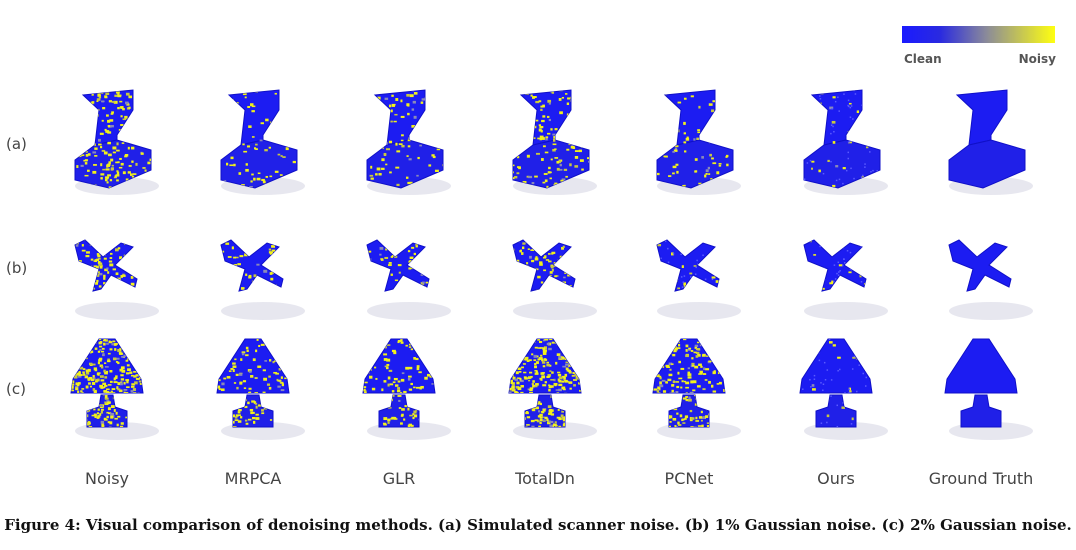  I want to click on row-label-b: (b), so click(17, 268).